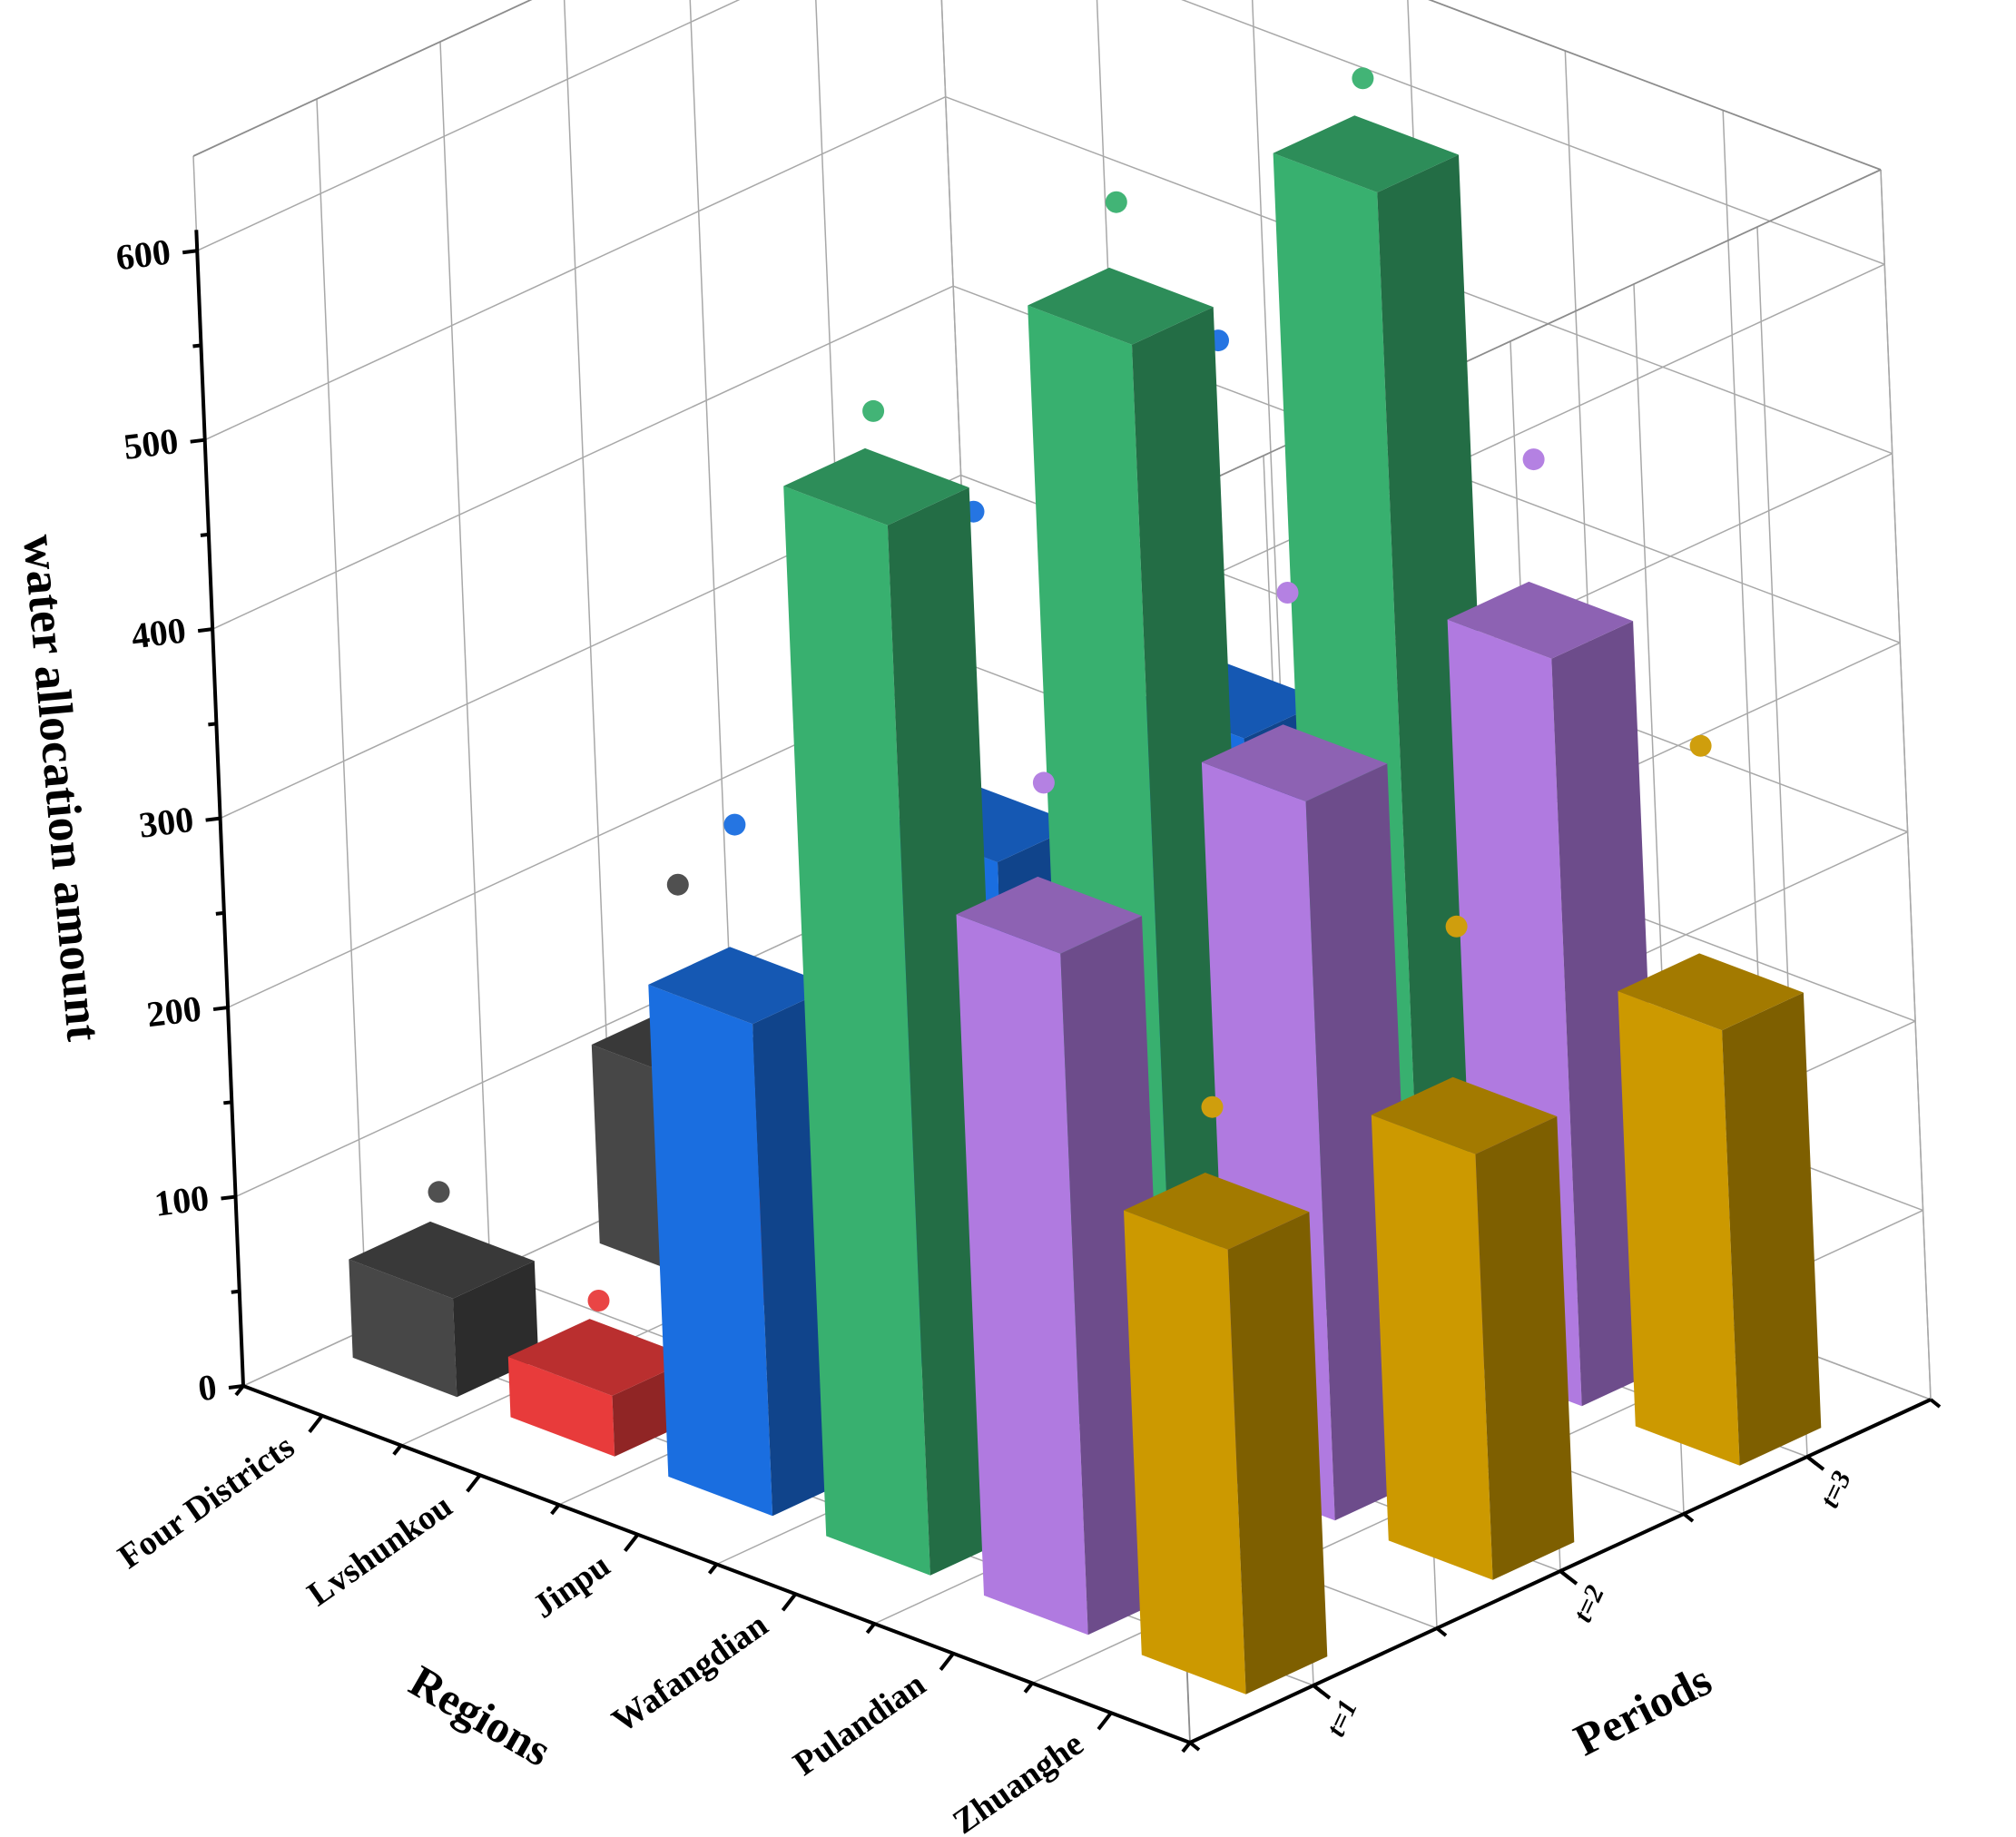 The height and width of the screenshot is (1837, 2016). What do you see at coordinates (173, 1011) in the screenshot?
I see `z-tick-label: 200` at bounding box center [173, 1011].